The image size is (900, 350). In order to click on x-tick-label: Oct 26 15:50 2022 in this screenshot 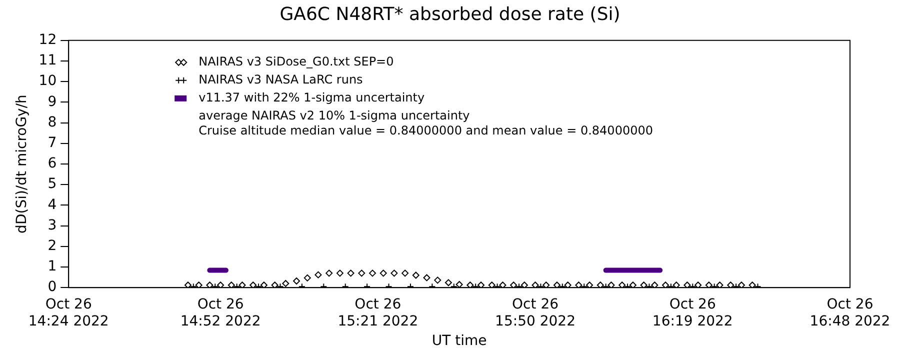, I will do `click(535, 313)`.